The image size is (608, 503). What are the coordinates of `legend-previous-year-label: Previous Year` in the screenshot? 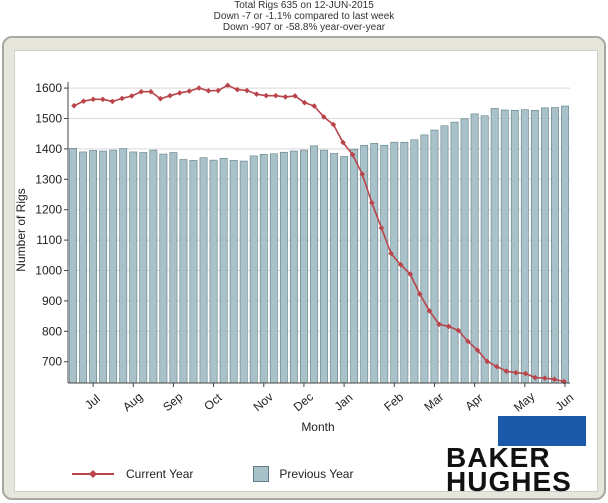 It's located at (316, 474).